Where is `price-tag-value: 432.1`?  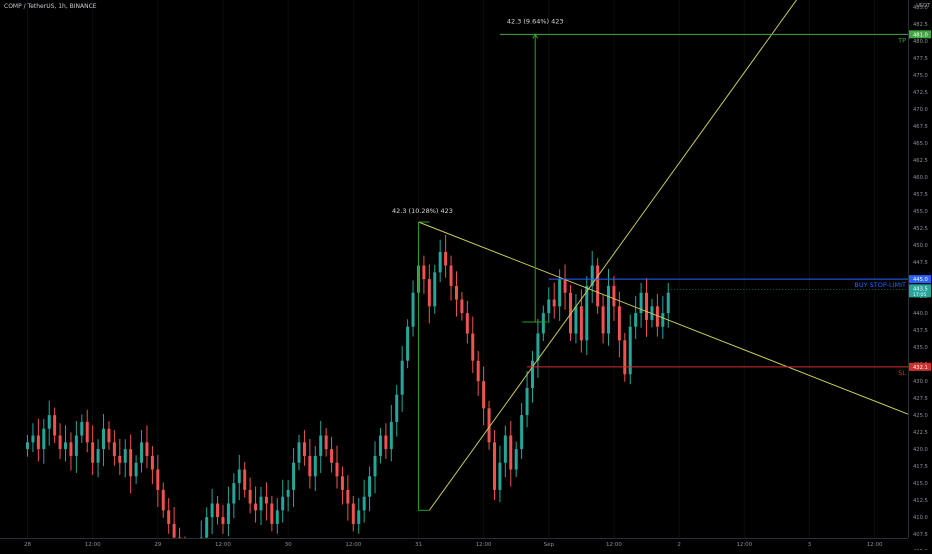 price-tag-value: 432.1 is located at coordinates (920, 368).